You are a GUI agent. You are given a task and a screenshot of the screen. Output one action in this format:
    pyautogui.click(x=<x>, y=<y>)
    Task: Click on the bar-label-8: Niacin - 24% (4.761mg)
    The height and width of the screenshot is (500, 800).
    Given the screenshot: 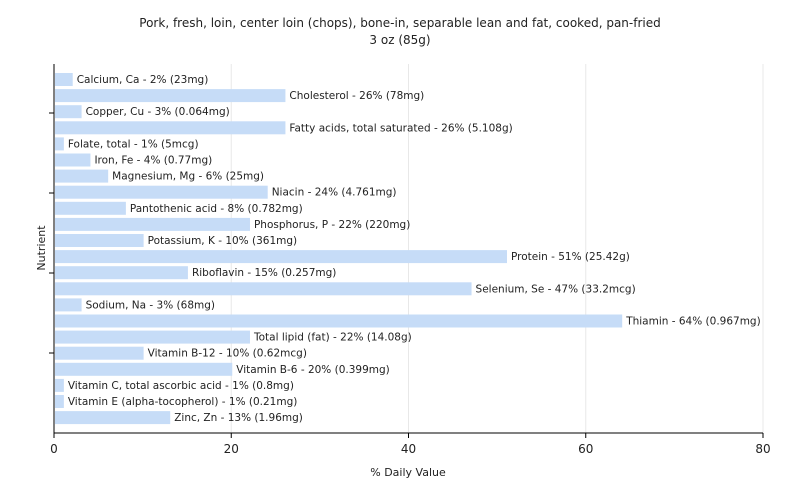 What is the action you would take?
    pyautogui.click(x=334, y=193)
    